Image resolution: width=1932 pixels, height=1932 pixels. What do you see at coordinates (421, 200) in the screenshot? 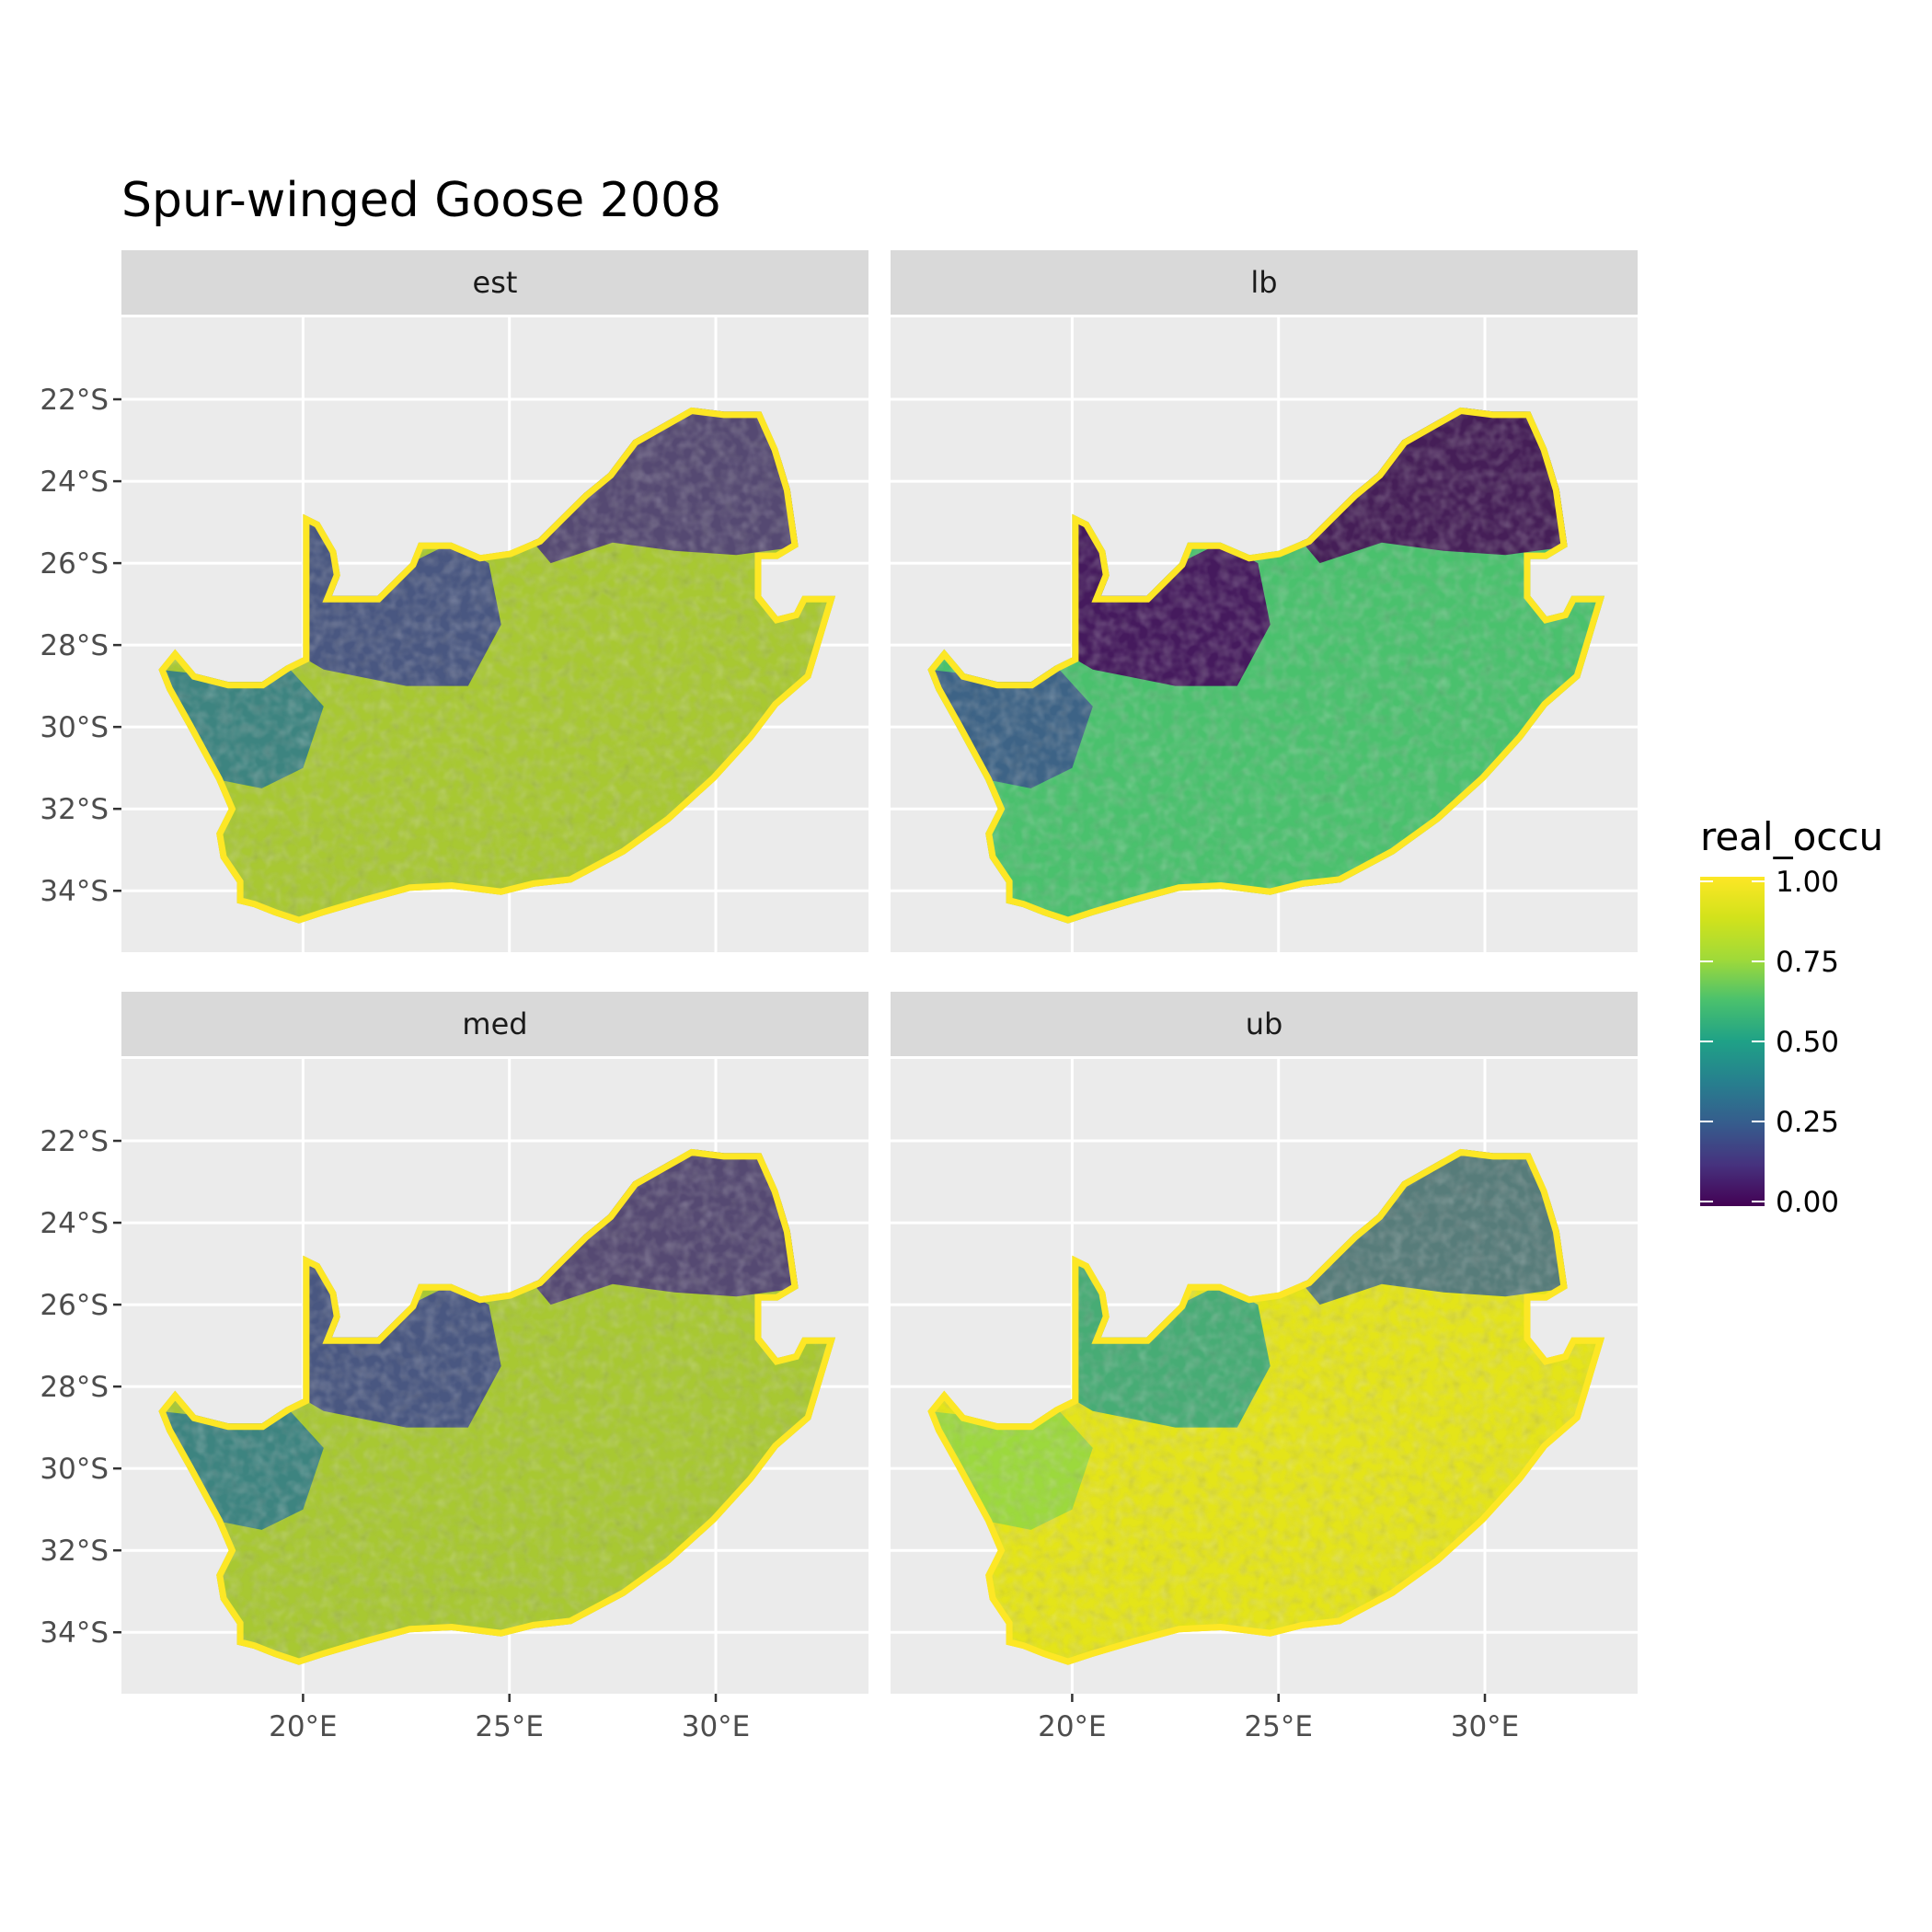
I see `plot-title: Spur-winged Goose 2008` at bounding box center [421, 200].